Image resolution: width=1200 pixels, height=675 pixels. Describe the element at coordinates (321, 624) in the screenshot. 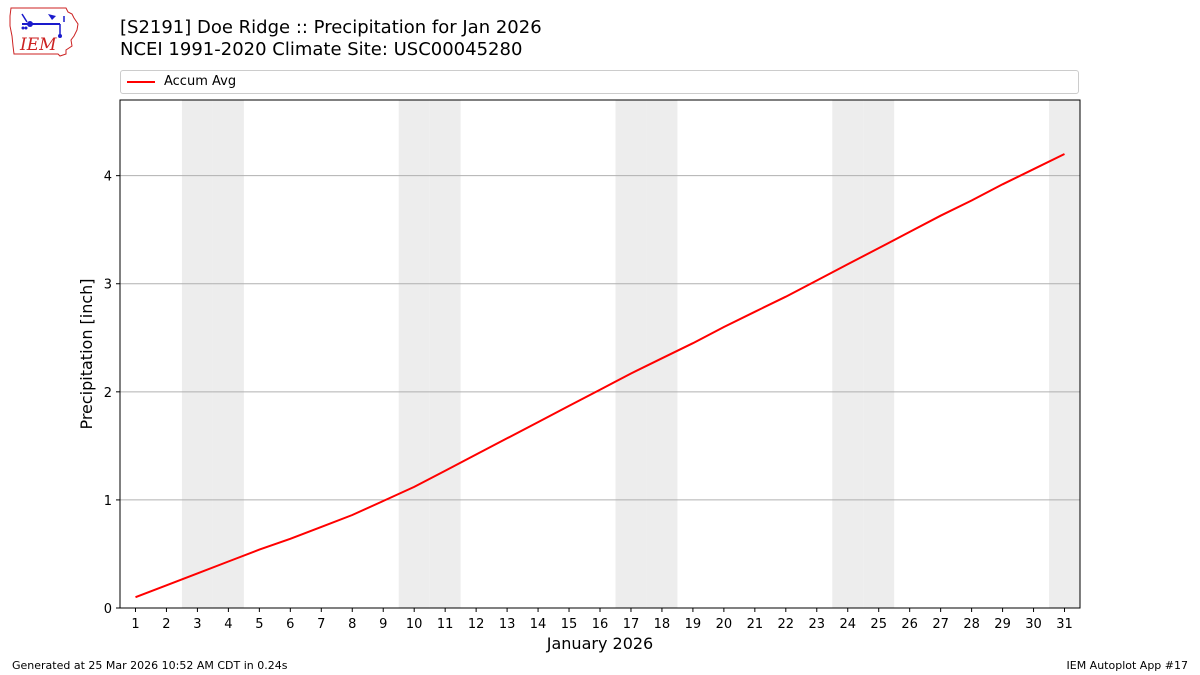

I see `x-tick-label: 7` at that location.